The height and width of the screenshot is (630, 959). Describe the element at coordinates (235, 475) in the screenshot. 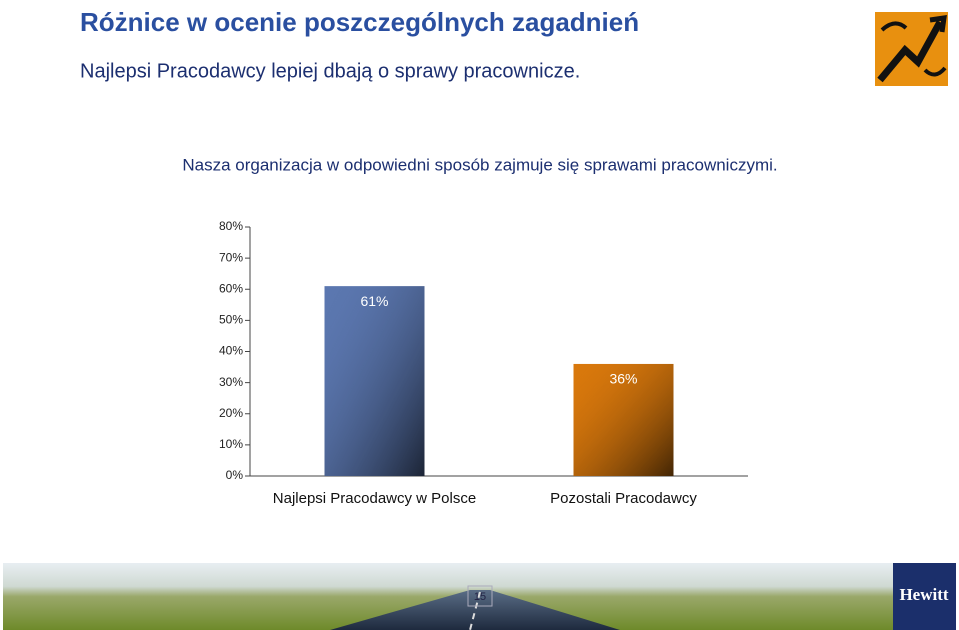

I see `y-tick-label: 0%` at that location.